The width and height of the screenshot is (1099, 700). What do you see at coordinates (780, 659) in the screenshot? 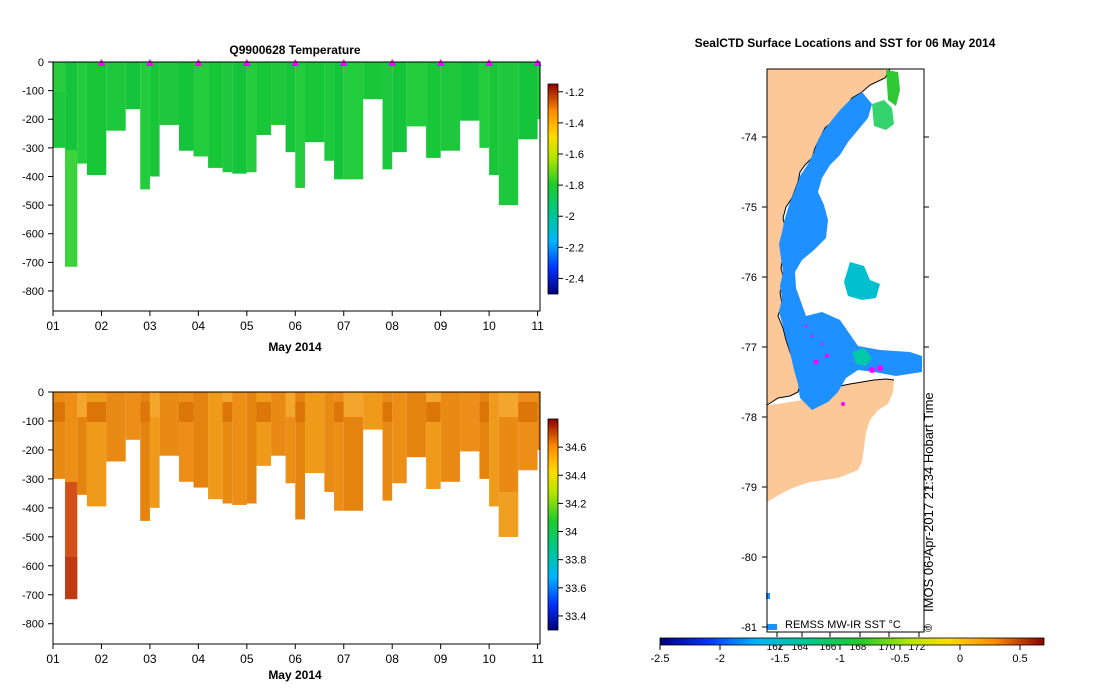
I see `sst-colorbar-tick-label: -1.5` at bounding box center [780, 659].